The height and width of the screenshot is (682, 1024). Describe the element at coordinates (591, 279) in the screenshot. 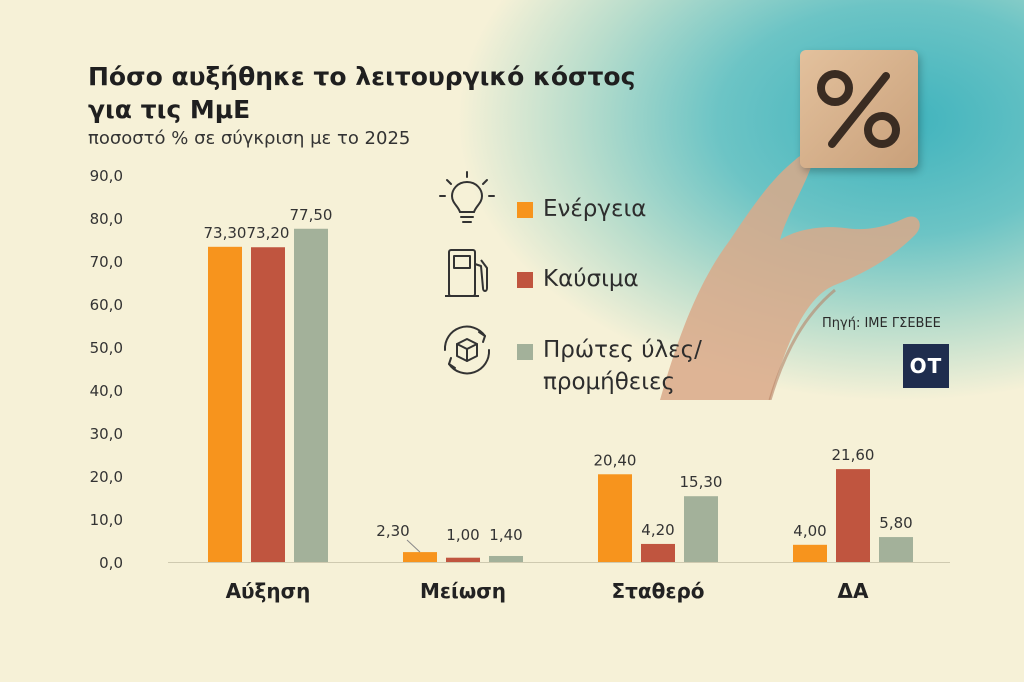

I see `legend-label-fuel: Καύσιμα` at that location.